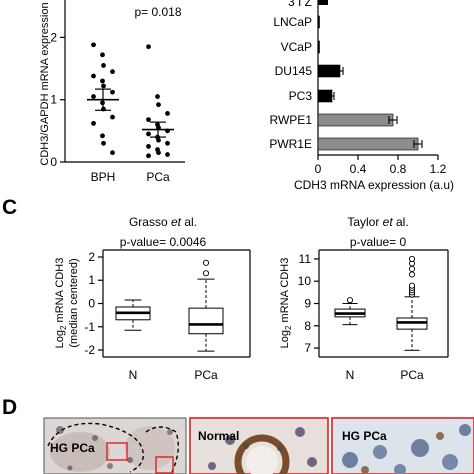 This screenshot has height=474, width=474. Describe the element at coordinates (307, 348) in the screenshot. I see `taylor-ytick-label: 7` at that location.